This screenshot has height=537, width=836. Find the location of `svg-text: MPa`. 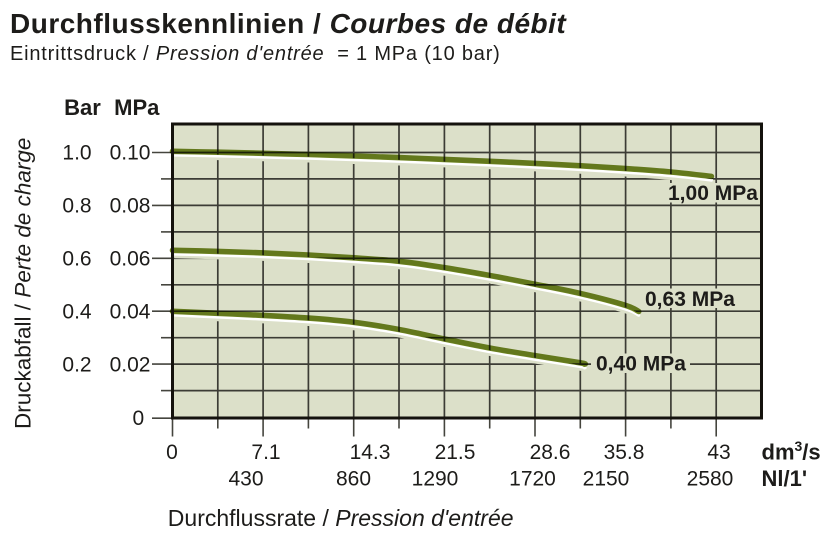

svg-text: MPa is located at coordinates (137, 107).